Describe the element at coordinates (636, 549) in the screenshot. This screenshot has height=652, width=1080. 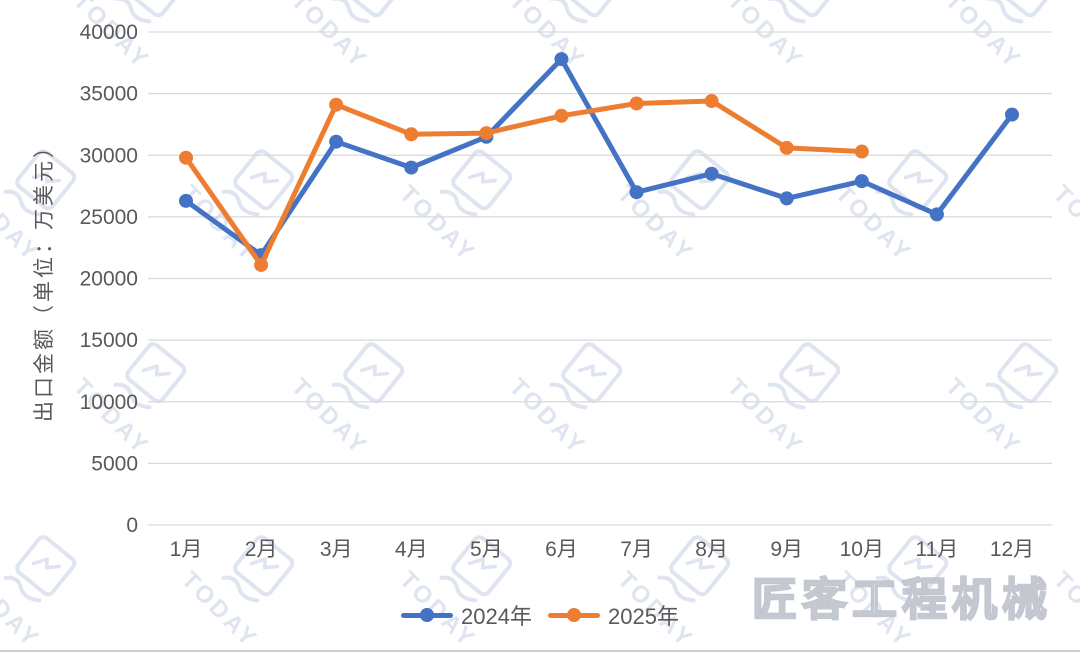
I see `x-tick-label-7: 7月` at that location.